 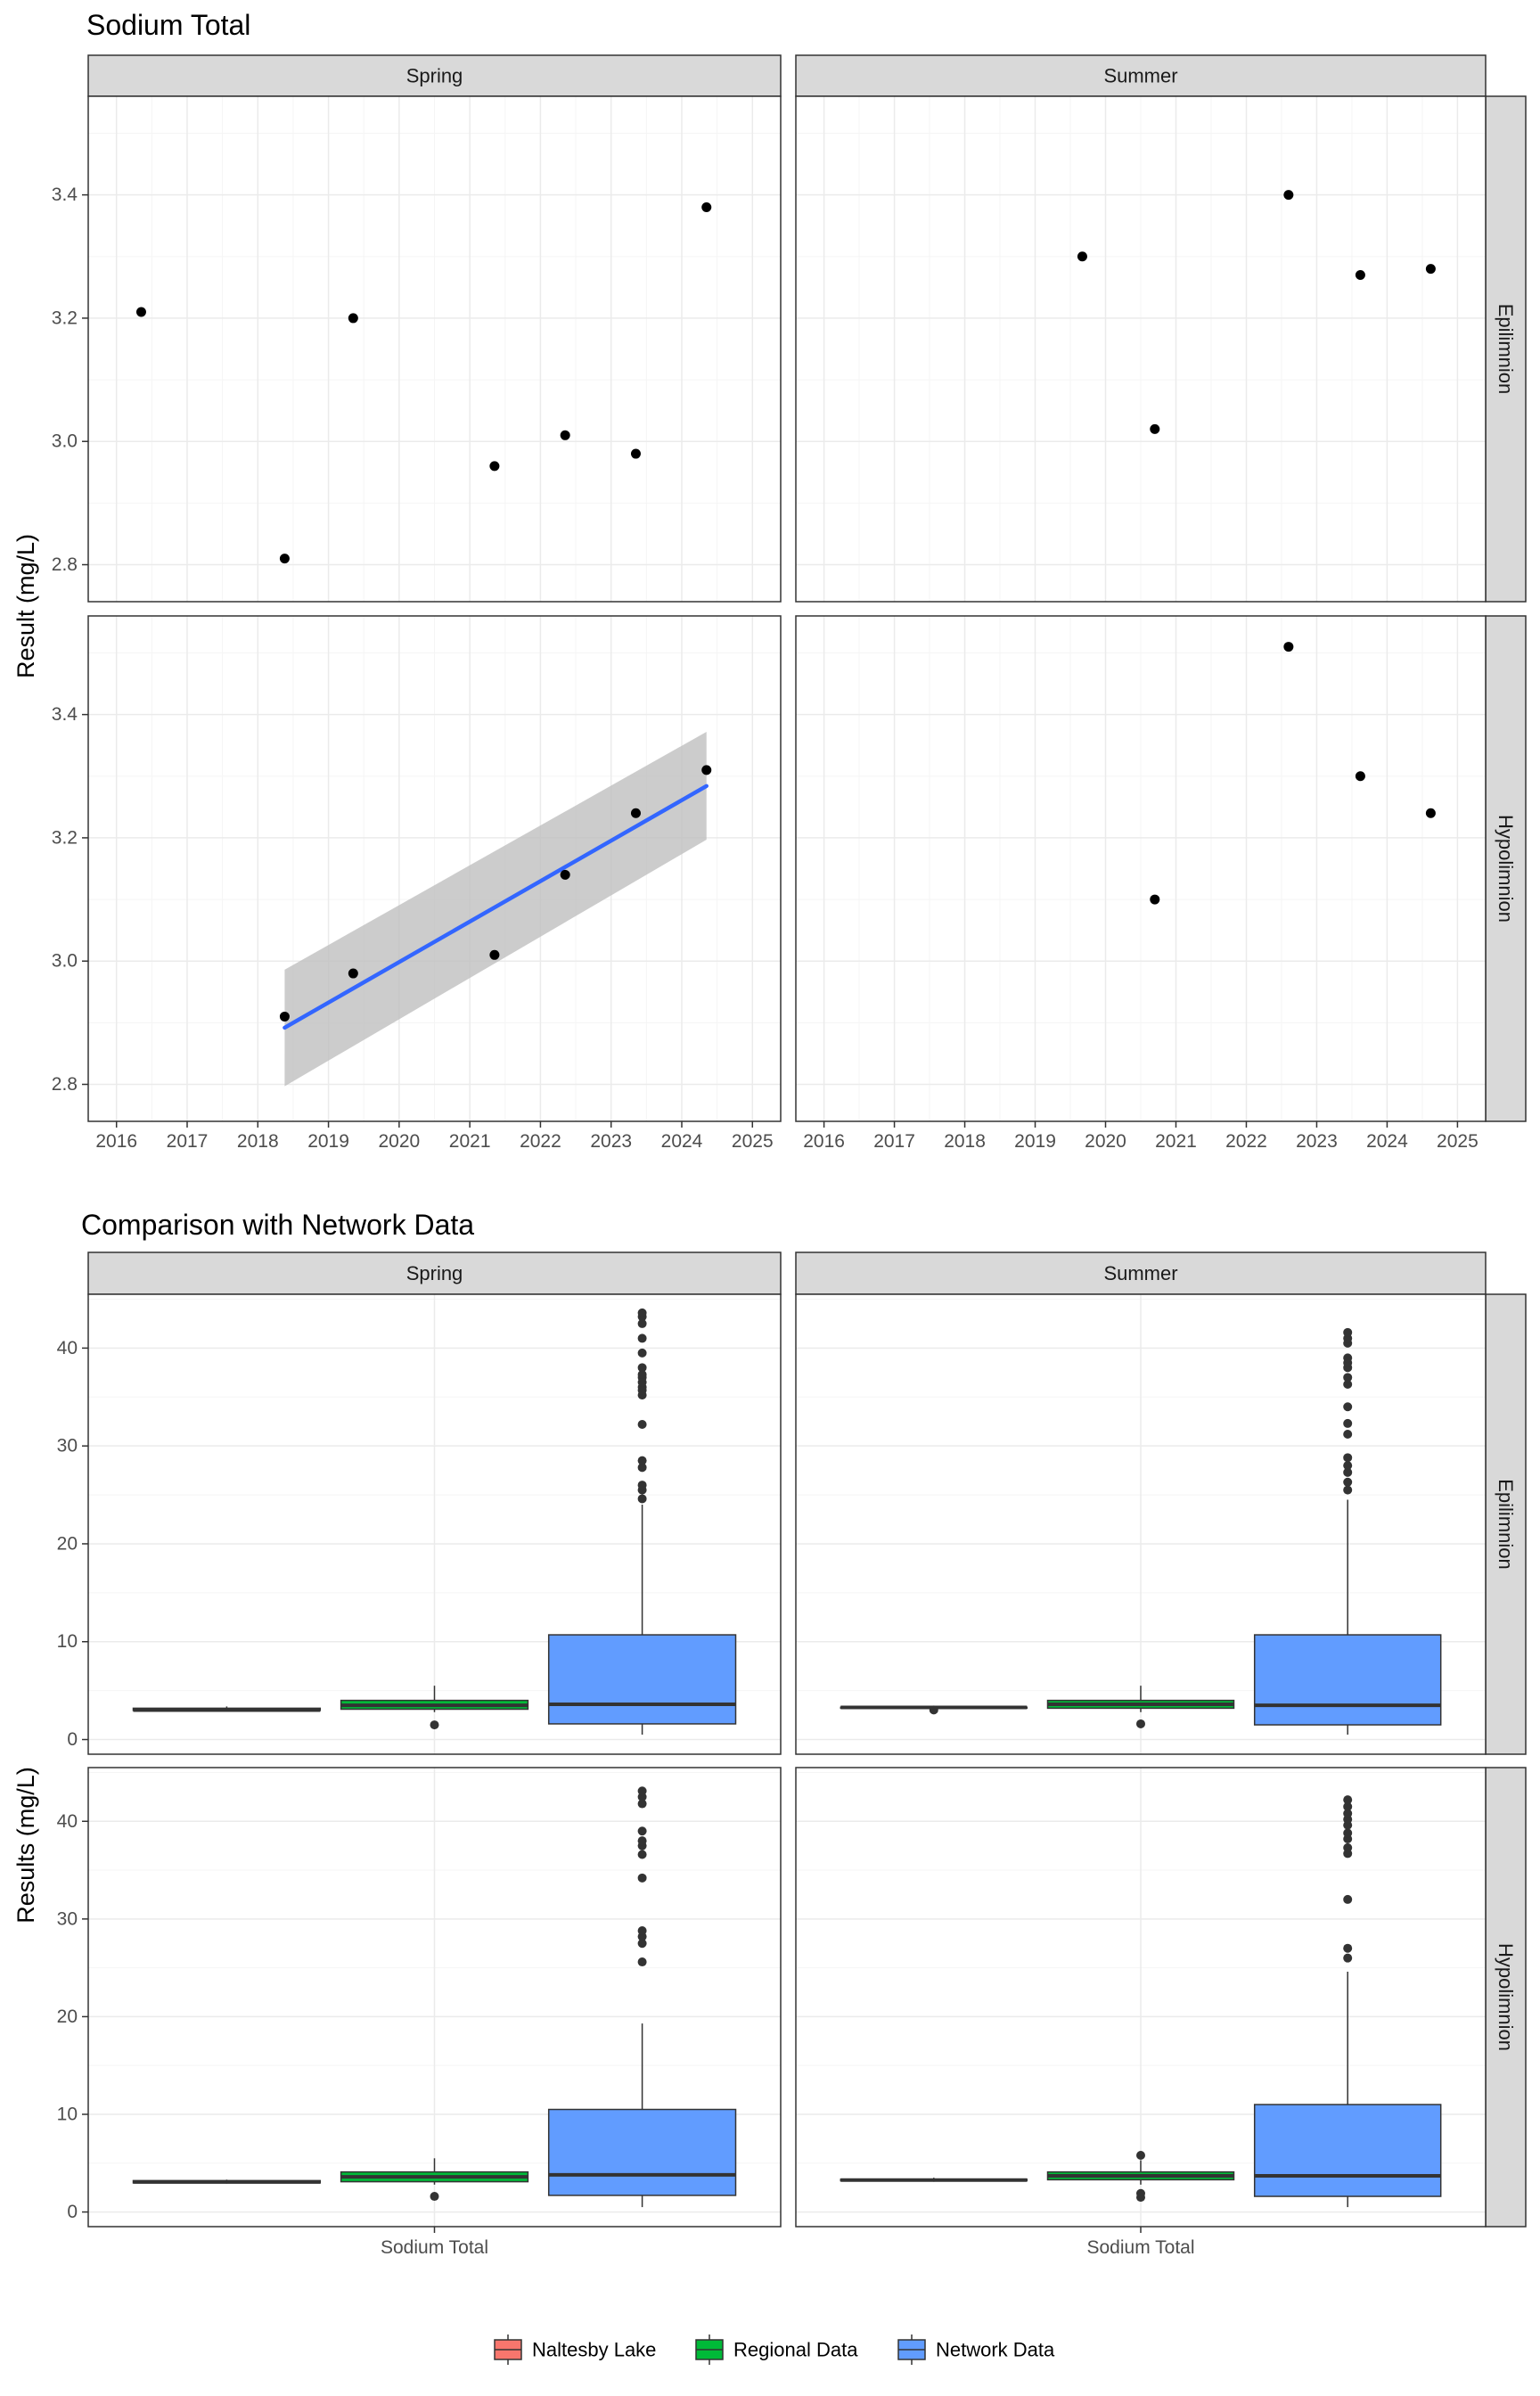 What do you see at coordinates (1506, 1997) in the screenshot?
I see `boxplot-row-strip-1-label: Hypolimnion` at bounding box center [1506, 1997].